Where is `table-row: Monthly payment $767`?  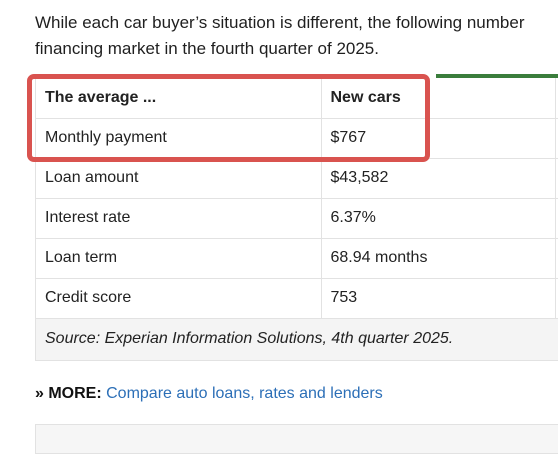
table-row: Monthly payment $767 is located at coordinates (297, 138).